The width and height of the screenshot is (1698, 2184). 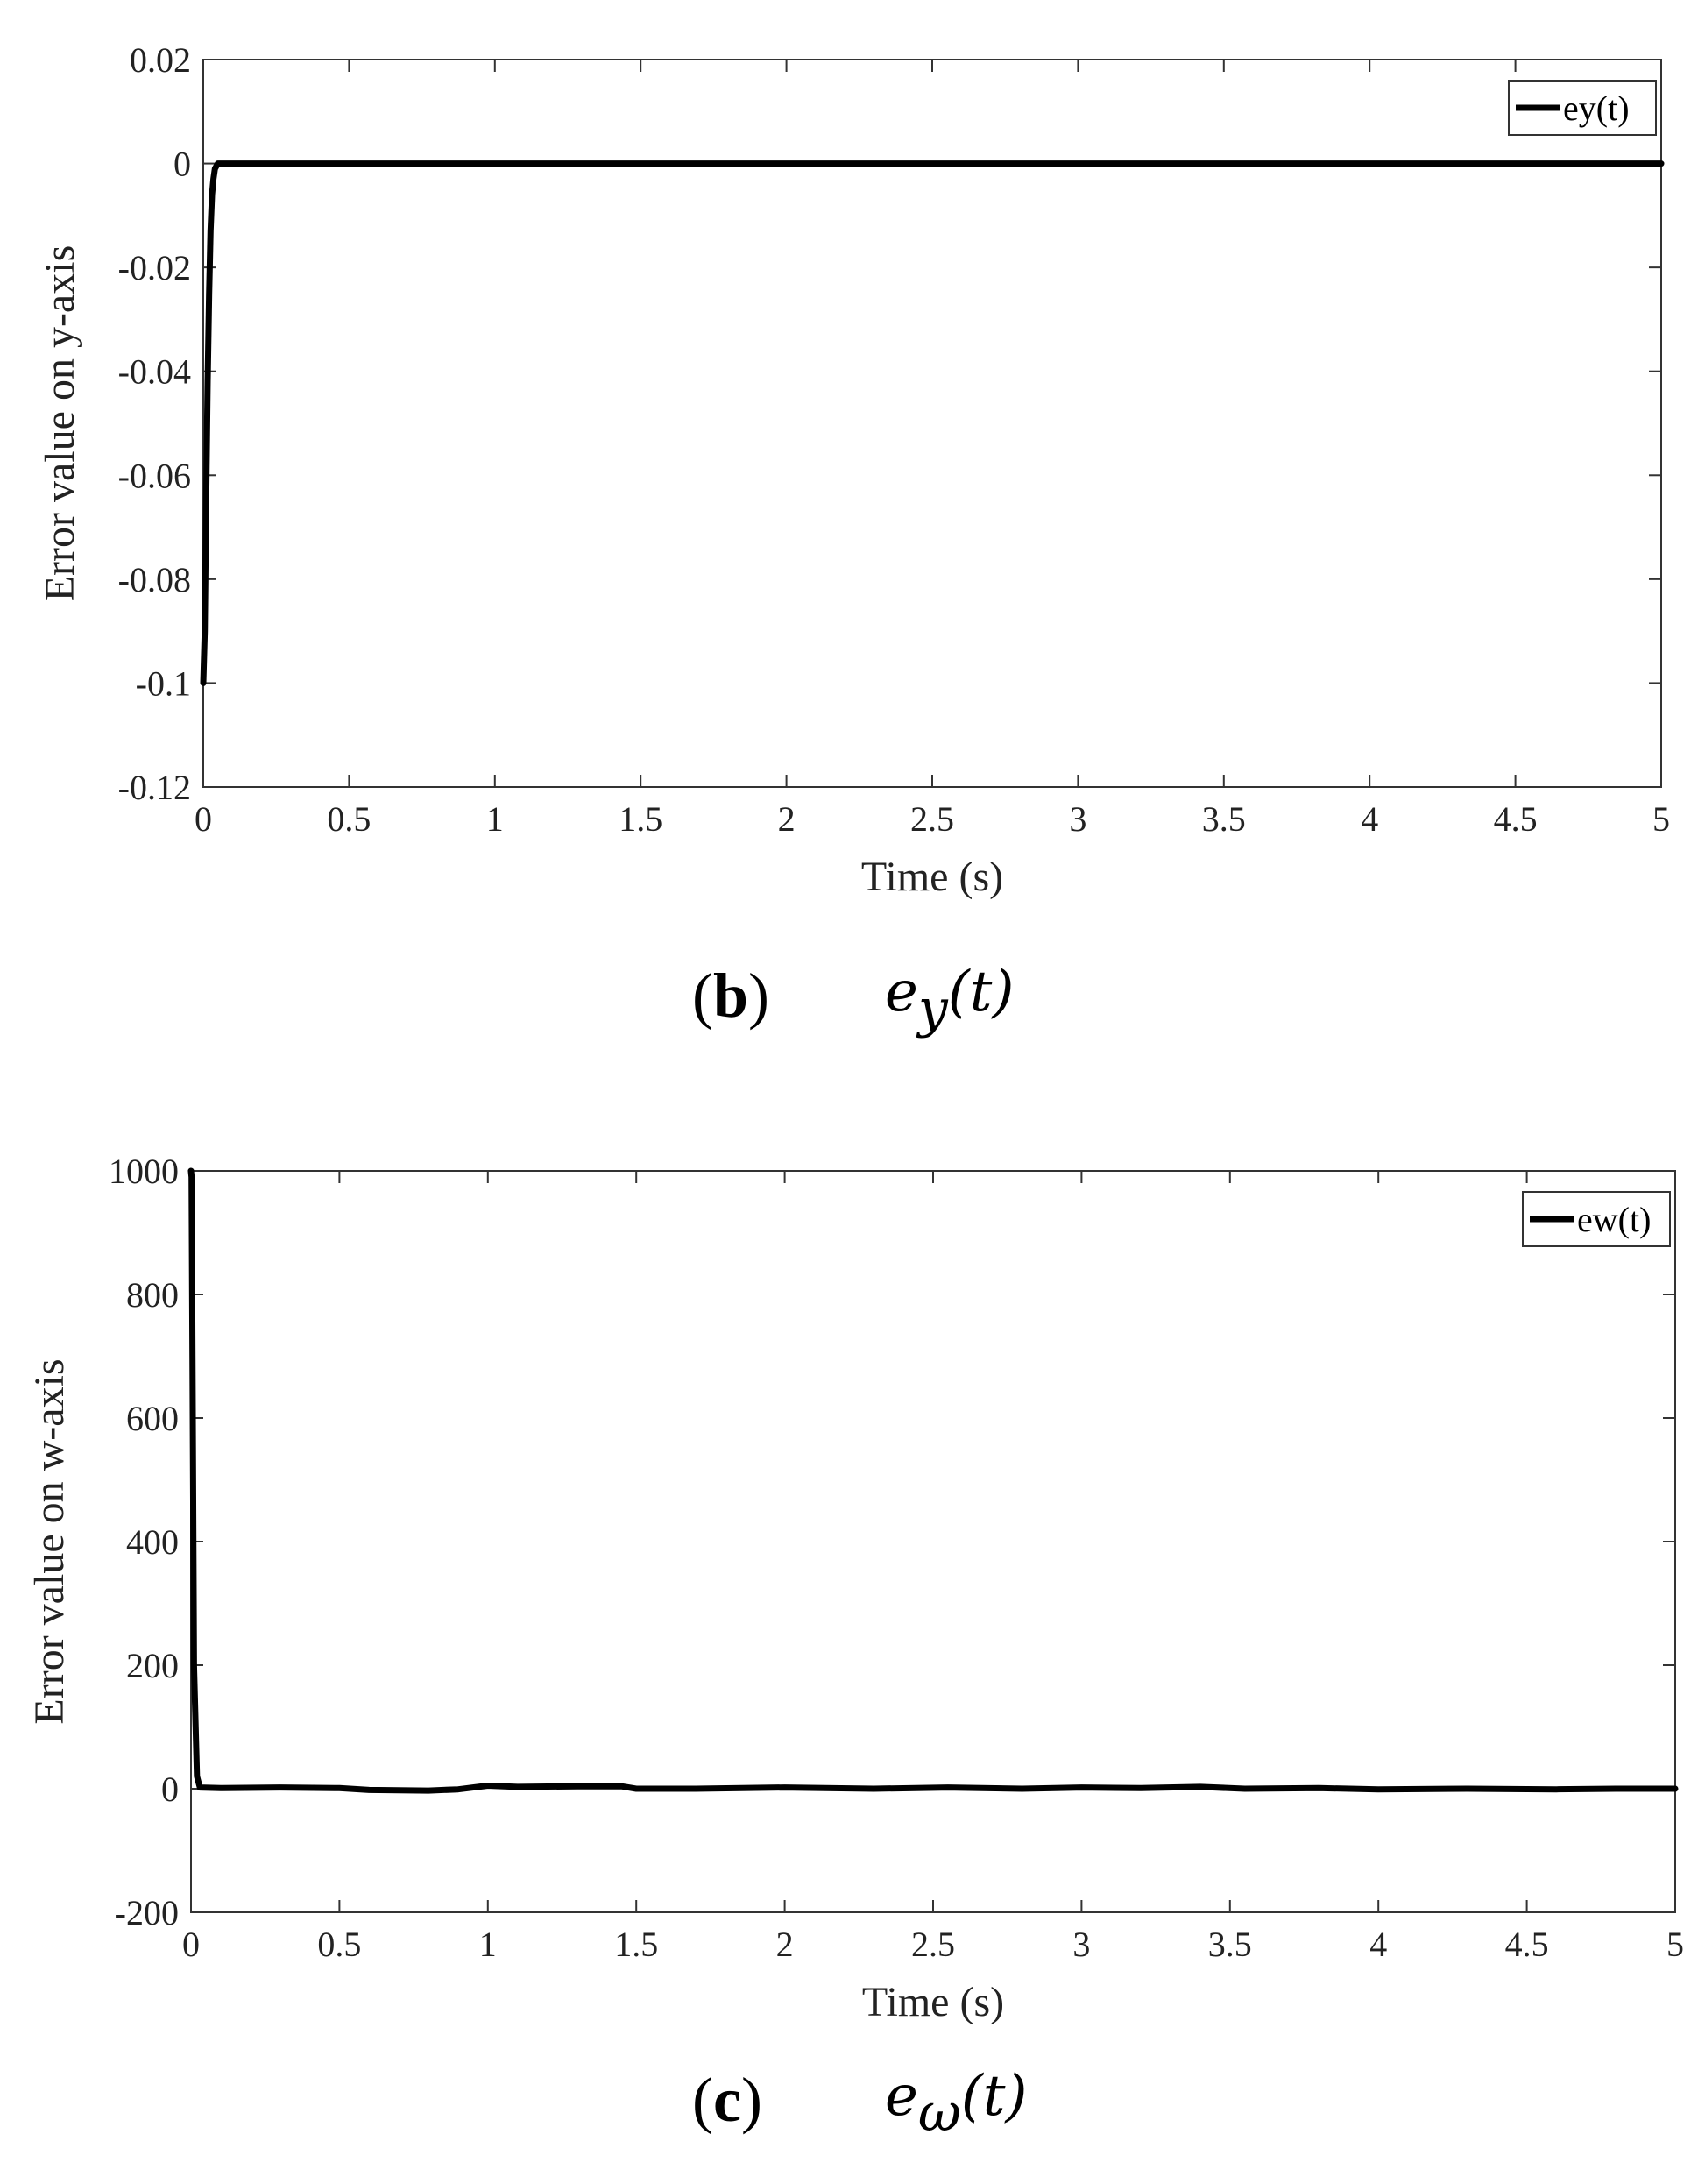 What do you see at coordinates (154, 267) in the screenshot?
I see `y-tick-label: -0.02` at bounding box center [154, 267].